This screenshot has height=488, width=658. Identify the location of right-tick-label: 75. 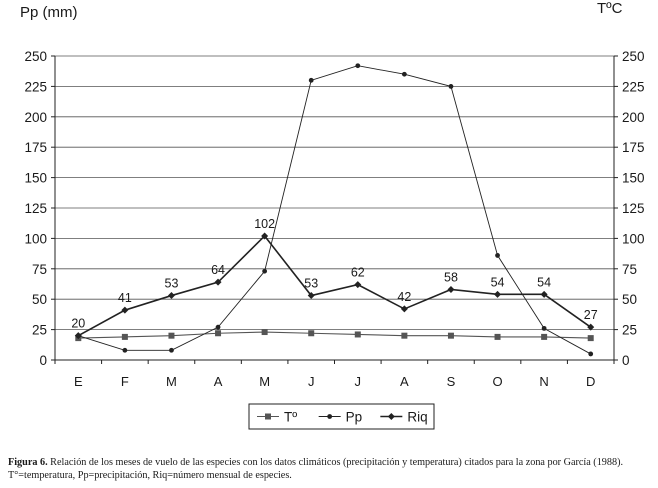
(629, 269).